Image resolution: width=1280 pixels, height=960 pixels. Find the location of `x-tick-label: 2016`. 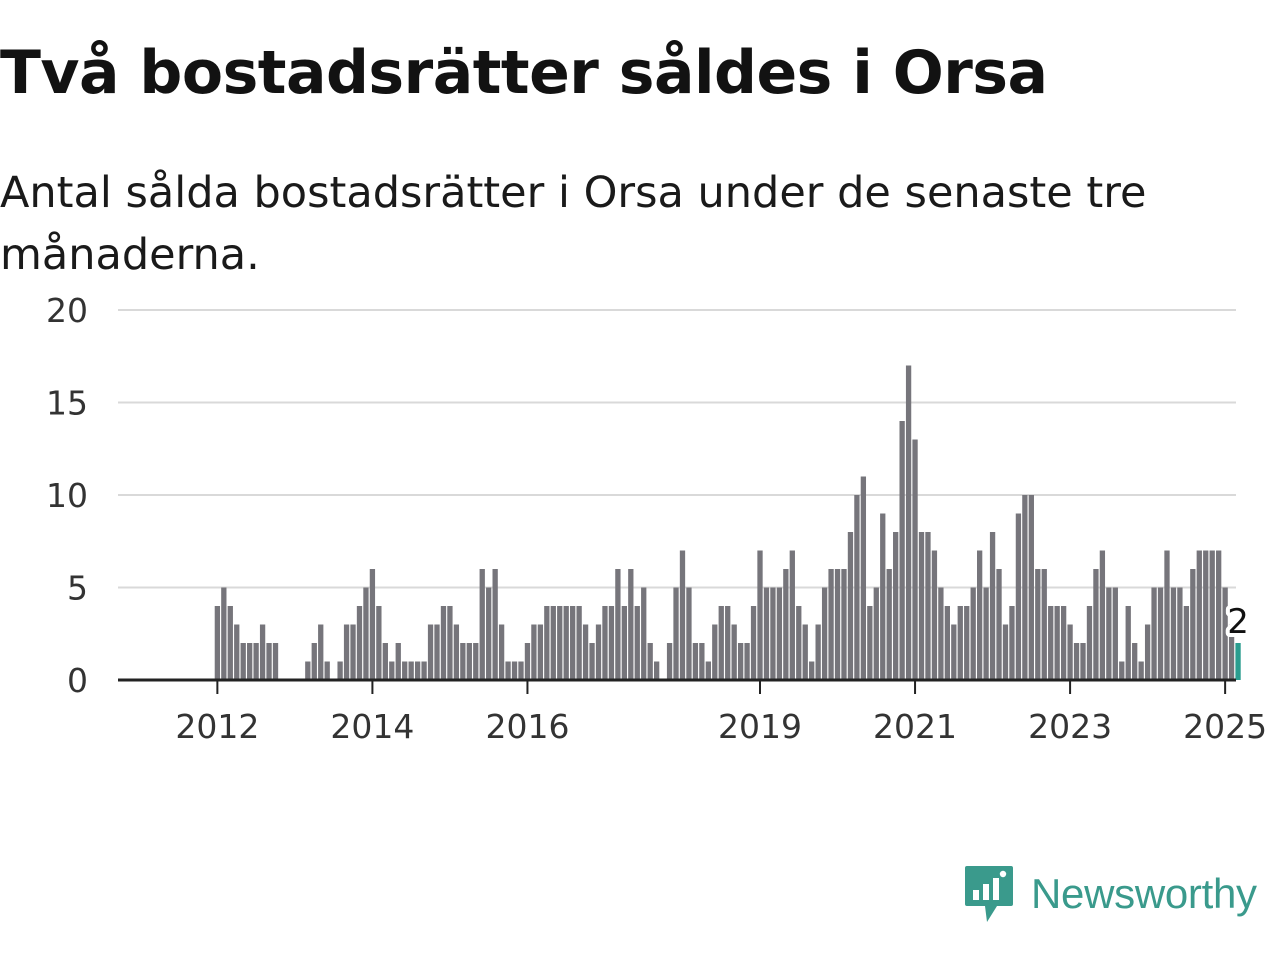

x-tick-label: 2016 is located at coordinates (527, 726).